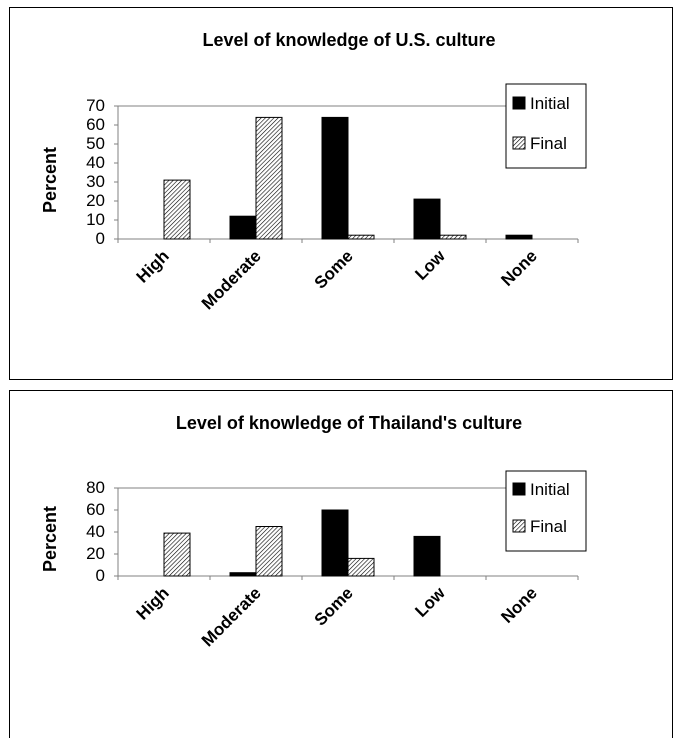 The image size is (675, 739). I want to click on y-ticks: 80 60 40 20 0, so click(95, 531).